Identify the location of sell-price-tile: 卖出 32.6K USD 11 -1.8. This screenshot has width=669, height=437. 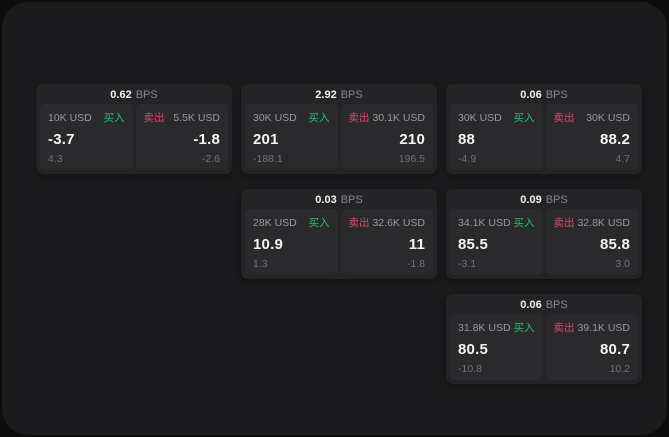
(386, 242).